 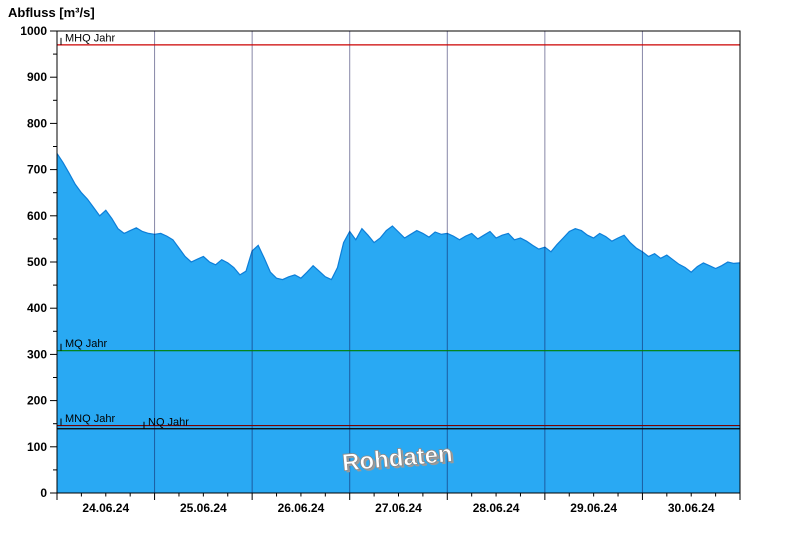 I want to click on reference-label: MHQ Jahr, so click(x=90, y=38).